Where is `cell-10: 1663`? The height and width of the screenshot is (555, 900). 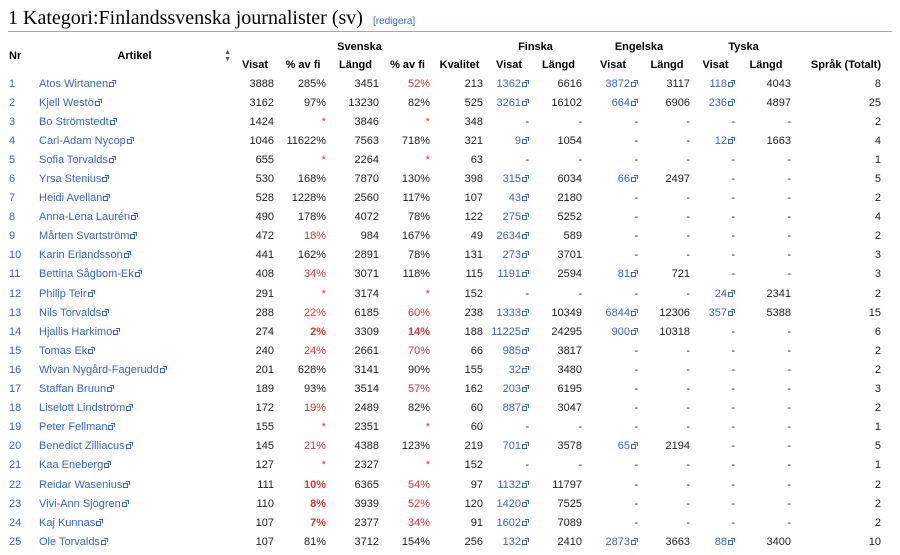 cell-10: 1663 is located at coordinates (778, 140).